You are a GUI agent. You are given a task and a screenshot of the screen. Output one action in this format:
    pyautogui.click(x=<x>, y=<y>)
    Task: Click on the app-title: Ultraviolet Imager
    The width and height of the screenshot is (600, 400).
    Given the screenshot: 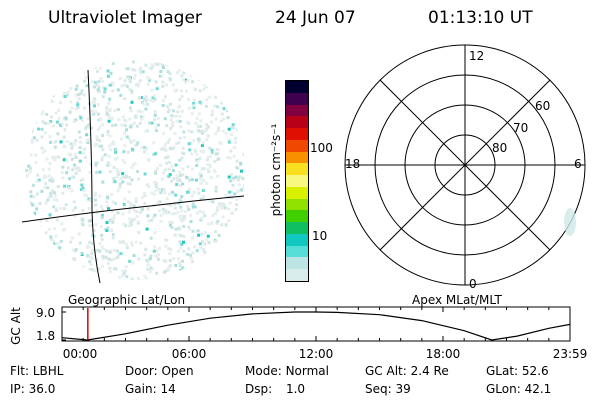 What is the action you would take?
    pyautogui.click(x=125, y=18)
    